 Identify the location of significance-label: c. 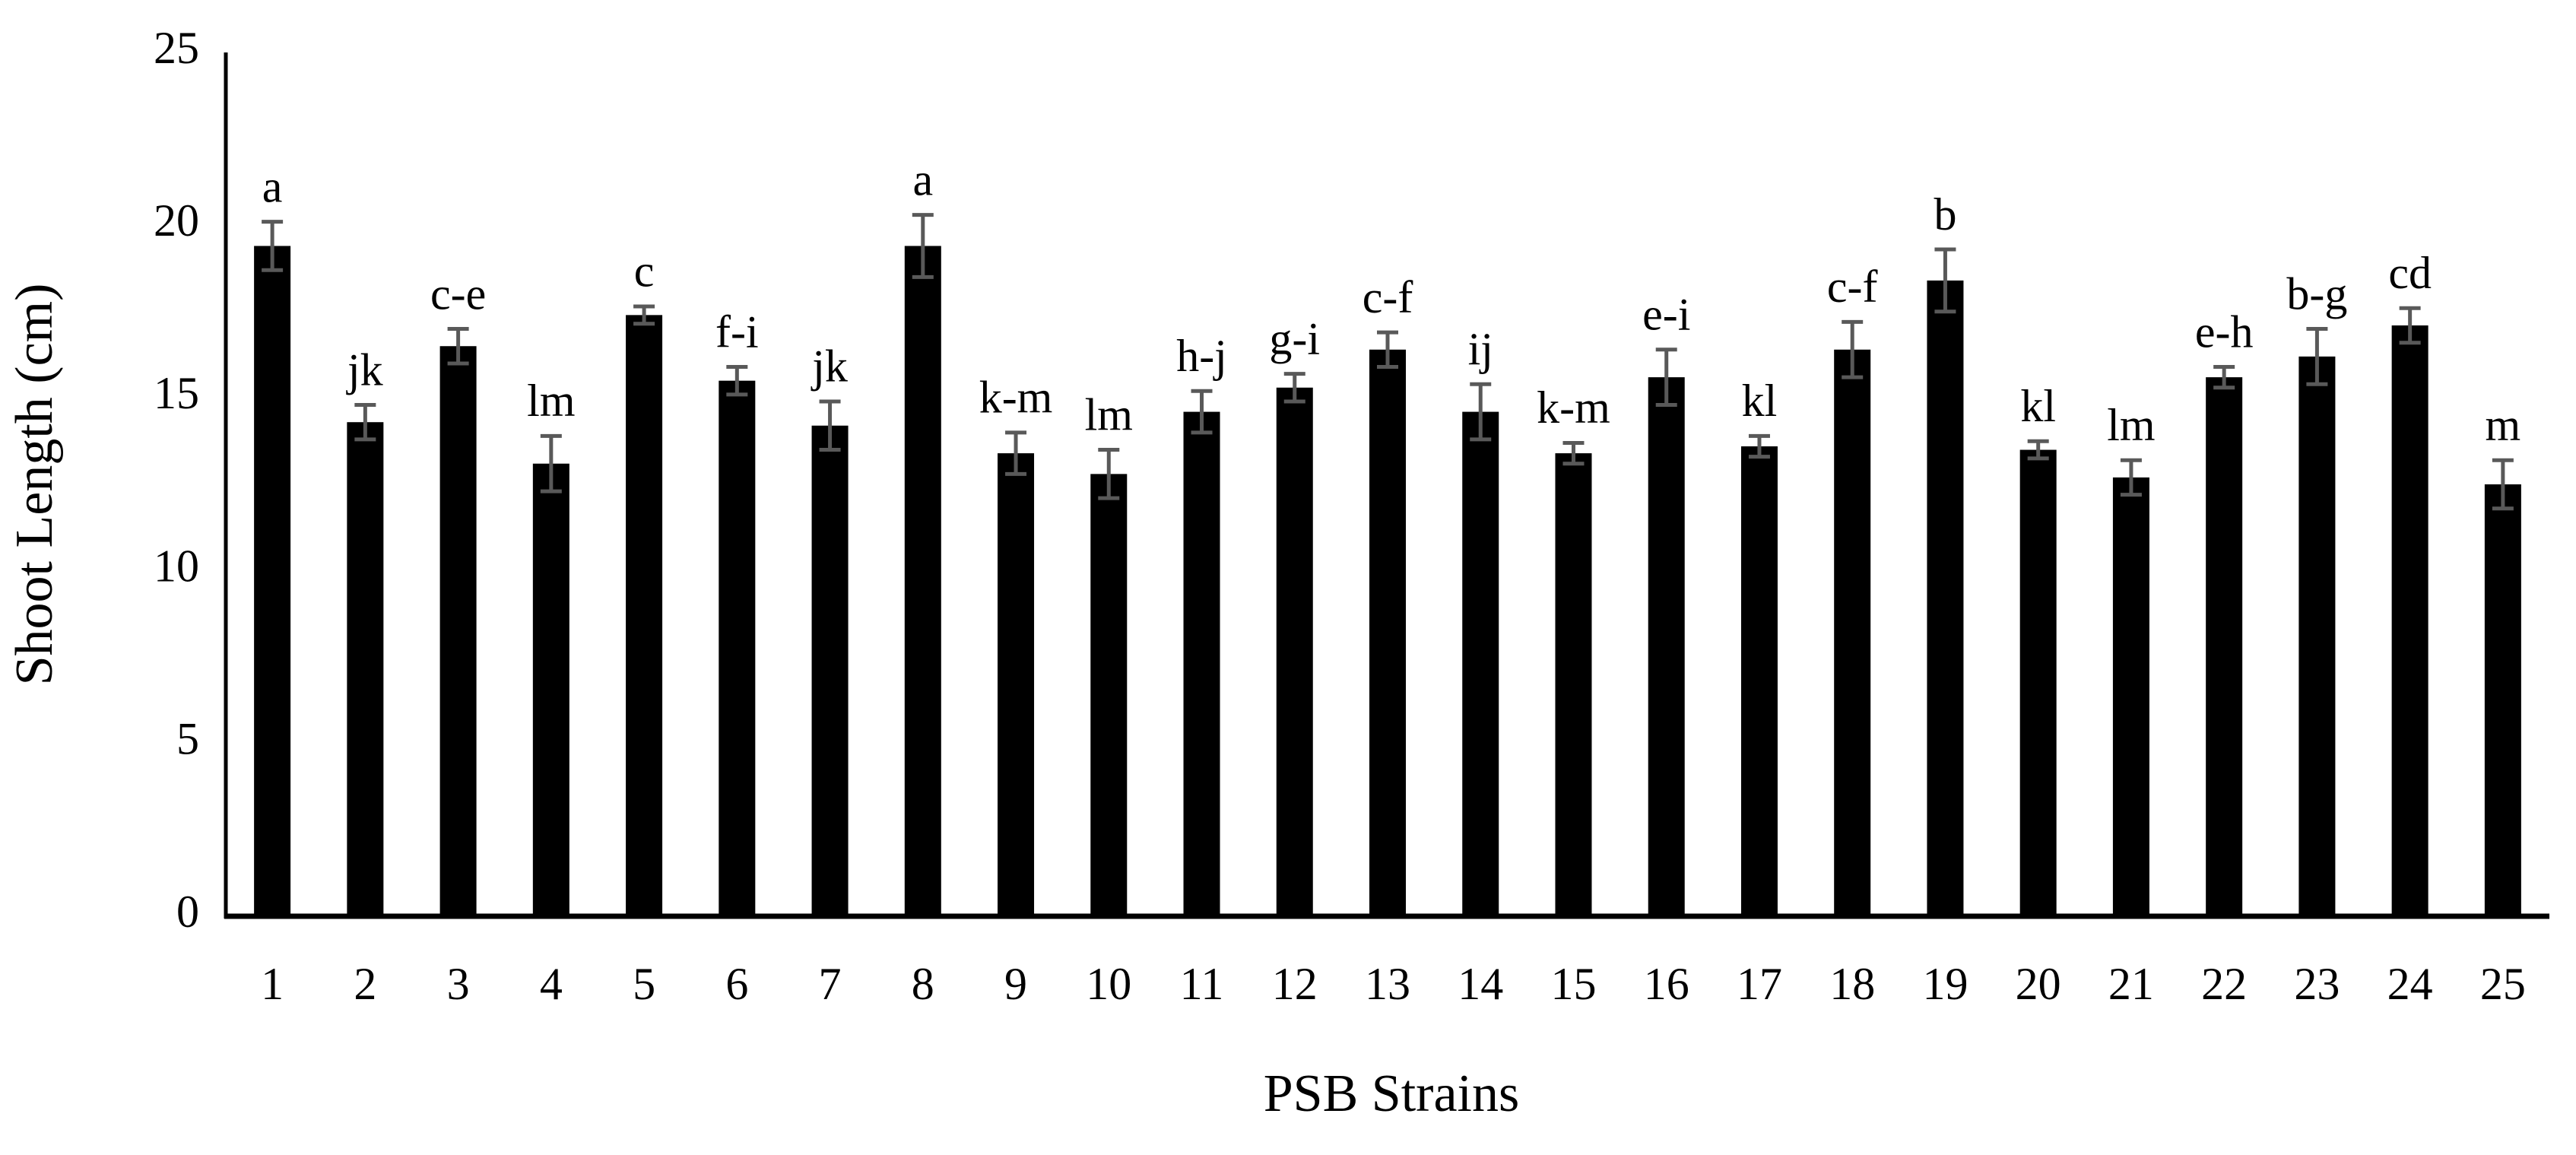
(645, 271).